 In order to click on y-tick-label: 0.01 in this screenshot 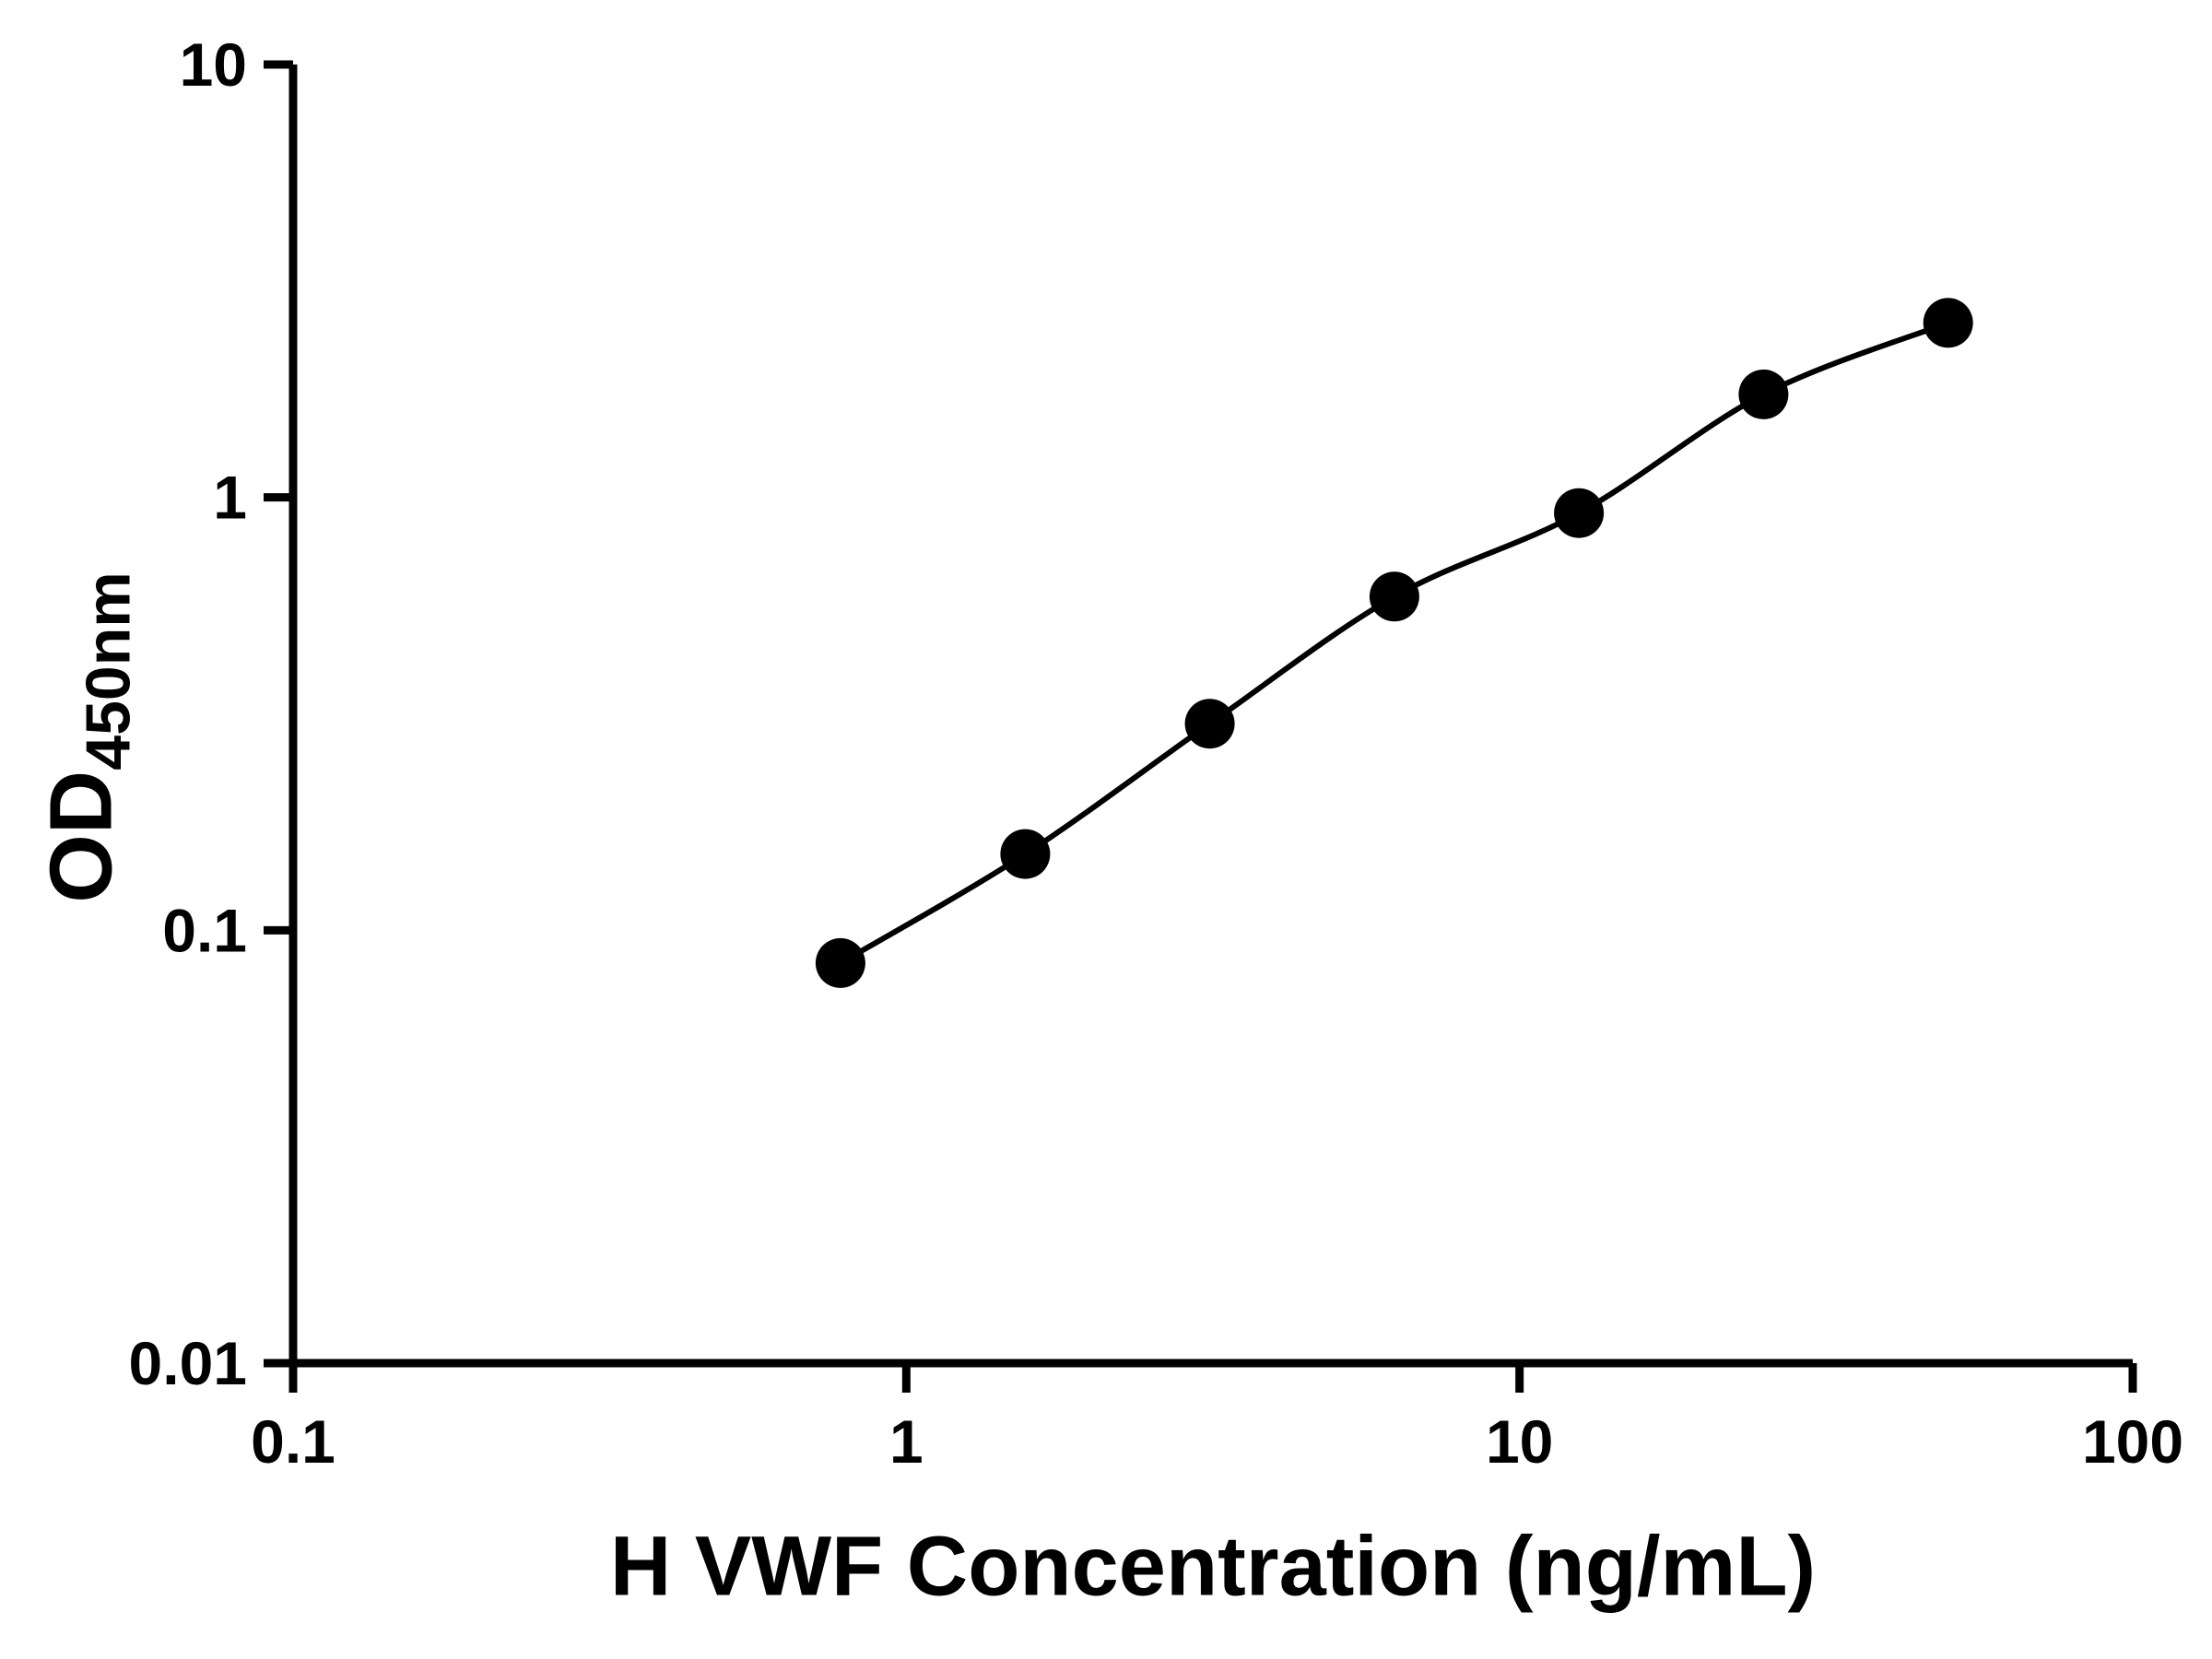, I will do `click(188, 1363)`.